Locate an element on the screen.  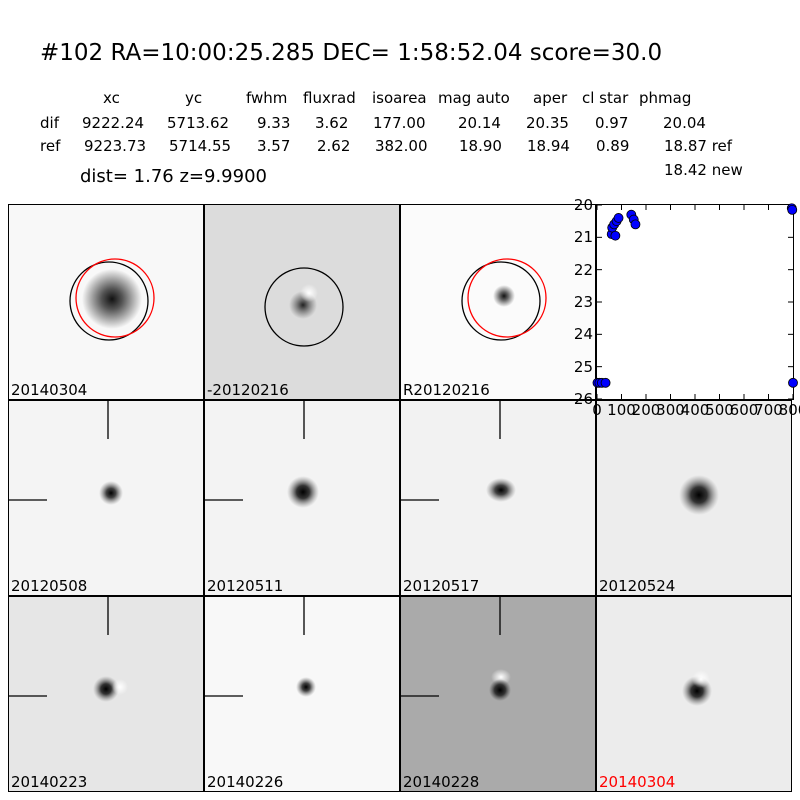
panel-difference-image: -20120216 is located at coordinates (302, 302).